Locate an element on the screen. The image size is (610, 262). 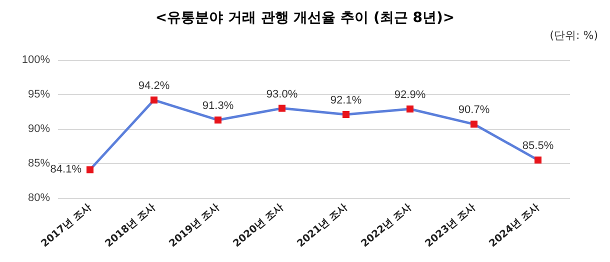
text: (단위: %) is located at coordinates (574, 35).